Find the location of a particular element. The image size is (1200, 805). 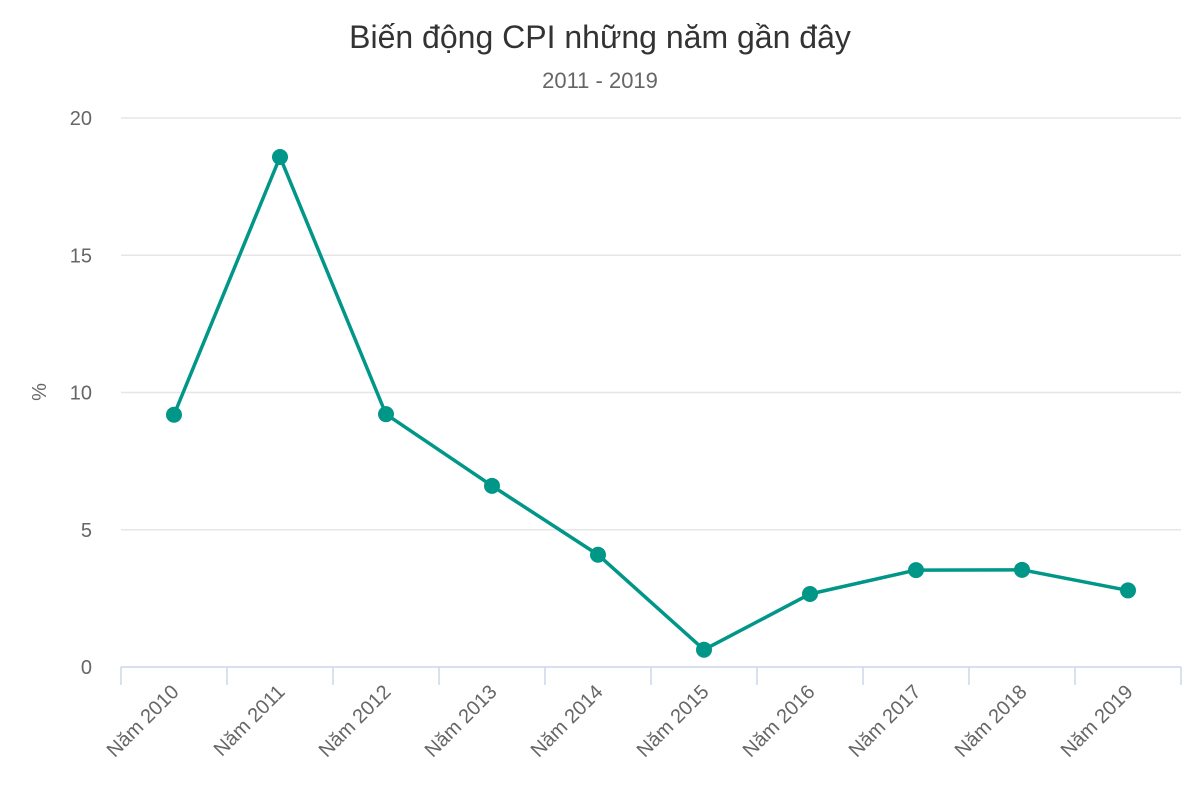

y-axis-title: % is located at coordinates (40, 392).